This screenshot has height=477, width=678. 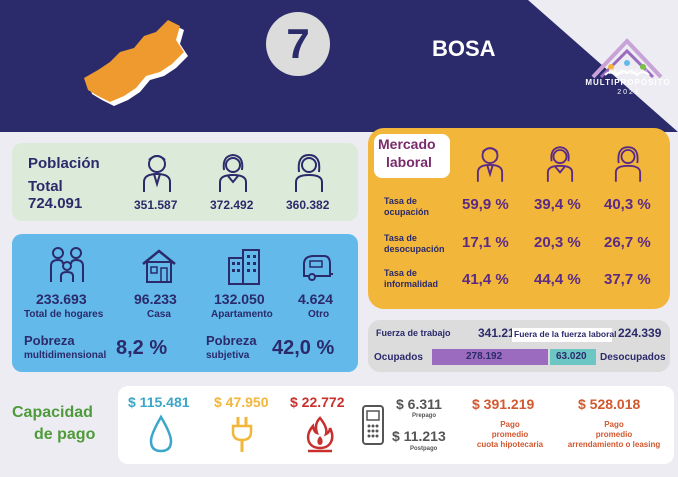 What do you see at coordinates (142, 348) in the screenshot?
I see `pobreza-multi-value: 8,2 %` at bounding box center [142, 348].